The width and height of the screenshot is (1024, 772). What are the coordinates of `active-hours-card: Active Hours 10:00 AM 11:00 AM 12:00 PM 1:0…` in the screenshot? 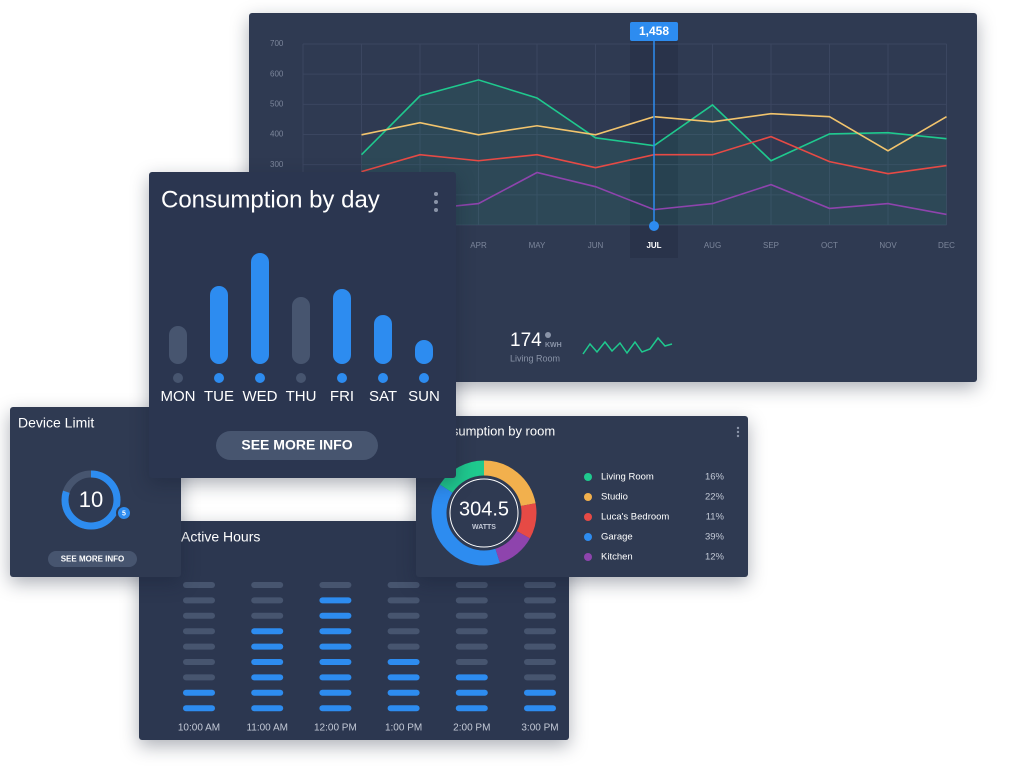 It's located at (354, 630).